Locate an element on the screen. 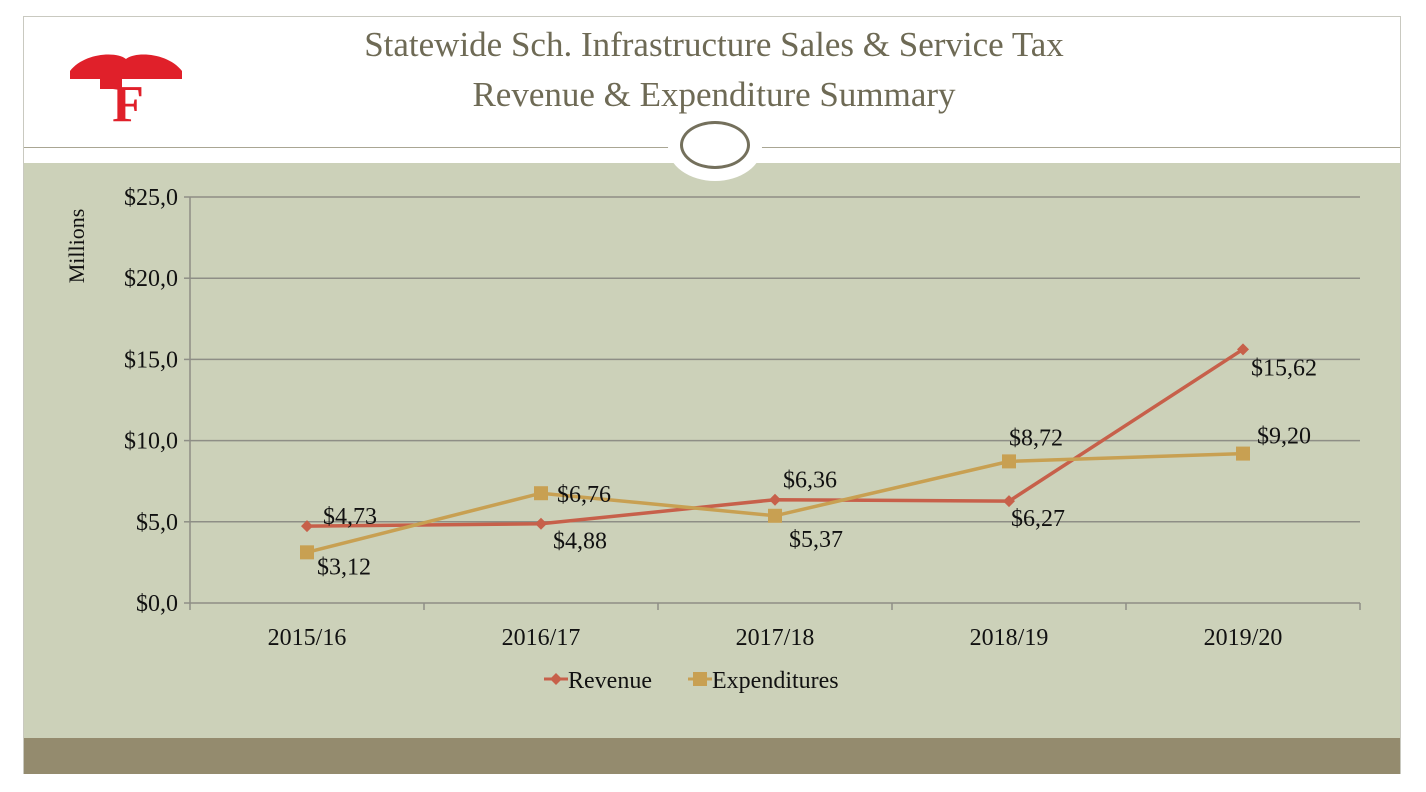 The image size is (1426, 792). data-label-revenue: $6,36 is located at coordinates (810, 481).